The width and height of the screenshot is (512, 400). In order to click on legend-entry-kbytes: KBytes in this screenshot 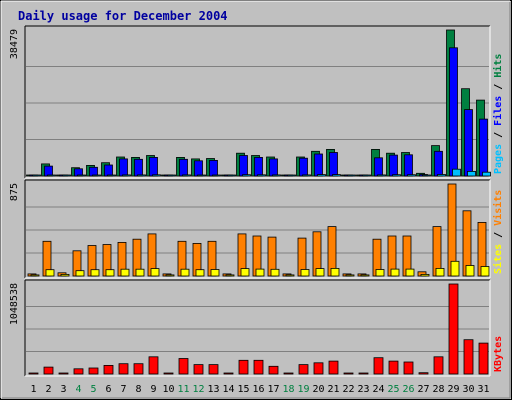, I will do `click(498, 354)`.